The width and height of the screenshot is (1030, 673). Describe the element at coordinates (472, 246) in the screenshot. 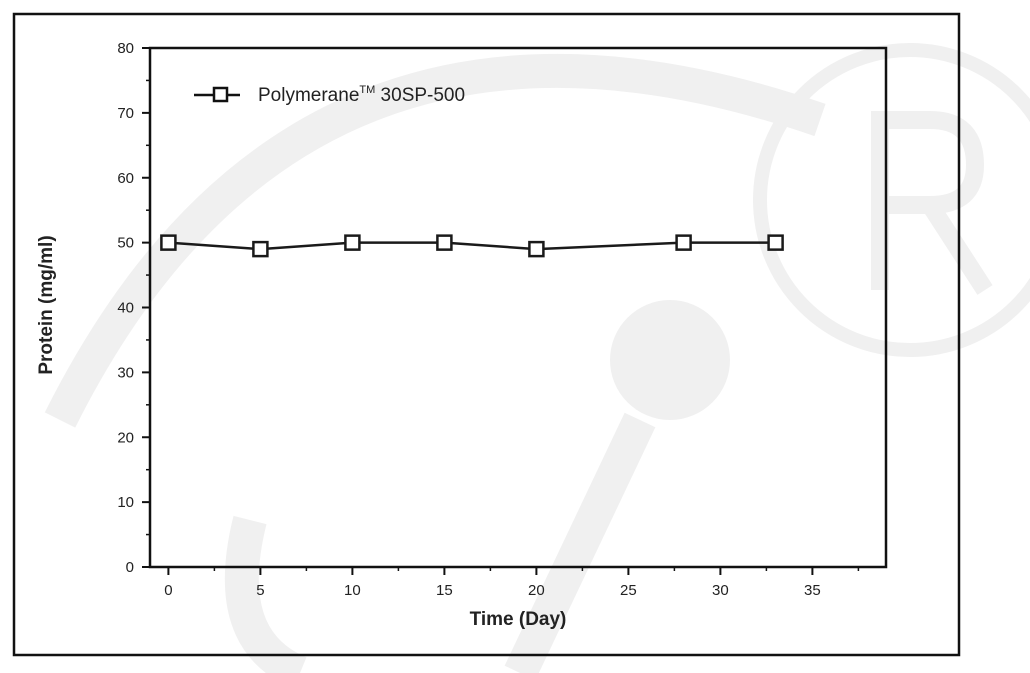

I see `series-layer` at that location.